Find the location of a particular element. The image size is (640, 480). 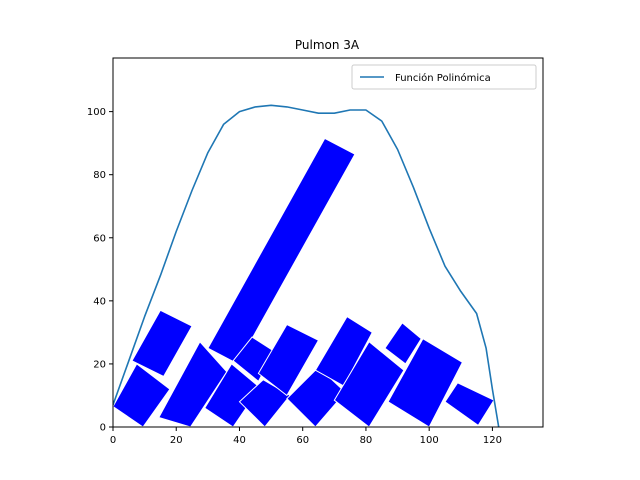

y-tick-label: 20 is located at coordinates (99, 364).